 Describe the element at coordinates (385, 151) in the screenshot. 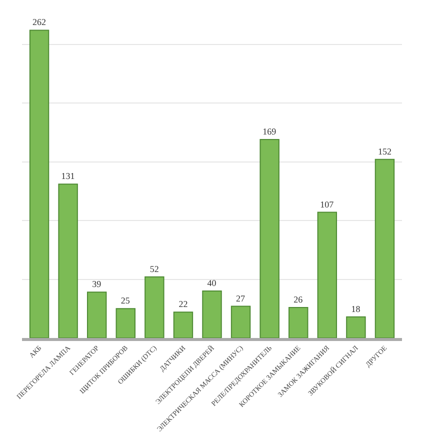

I see `data-label: 152` at that location.